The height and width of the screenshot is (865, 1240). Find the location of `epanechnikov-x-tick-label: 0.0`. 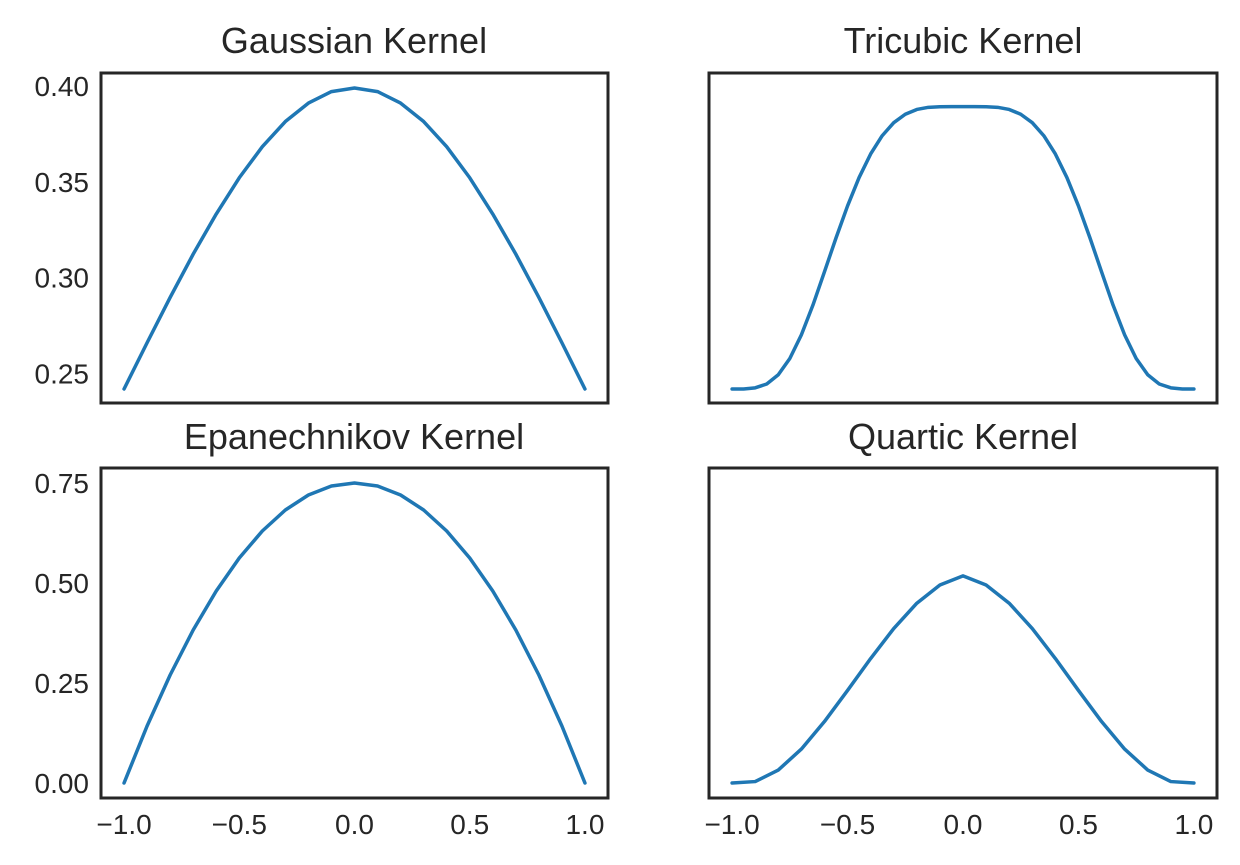

epanechnikov-x-tick-label: 0.0 is located at coordinates (354, 824).